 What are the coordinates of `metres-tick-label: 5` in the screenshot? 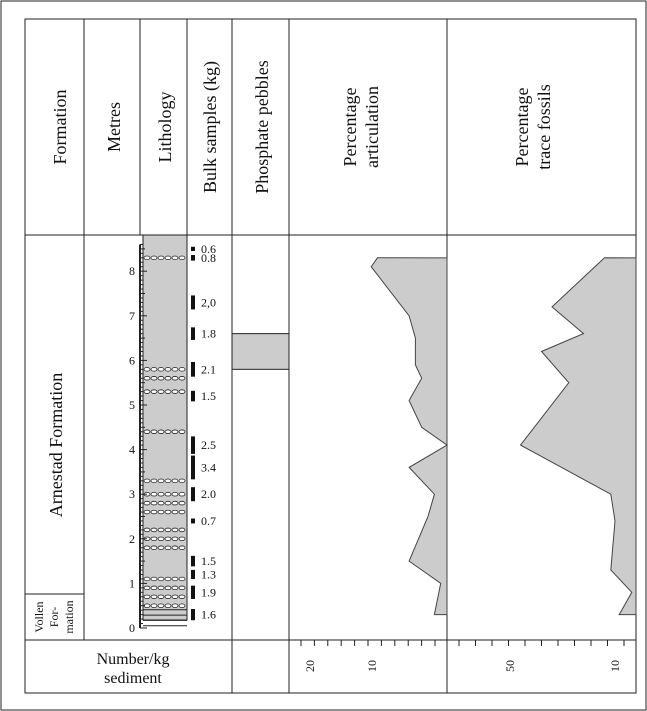 It's located at (132, 405).